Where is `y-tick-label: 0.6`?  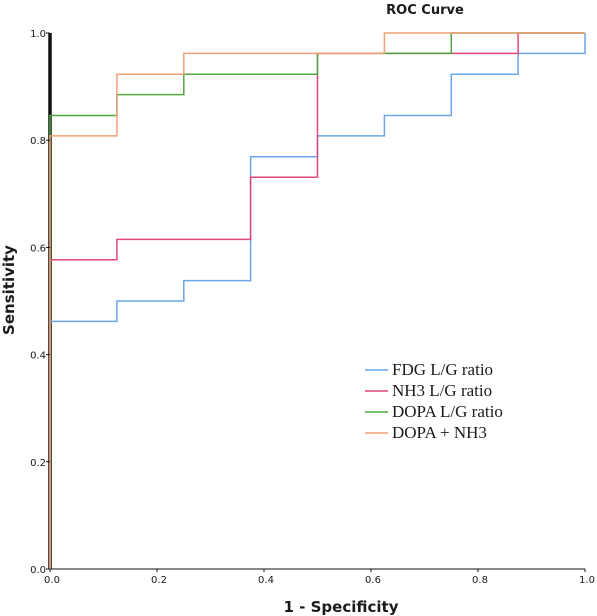 y-tick-label: 0.6 is located at coordinates (38, 248).